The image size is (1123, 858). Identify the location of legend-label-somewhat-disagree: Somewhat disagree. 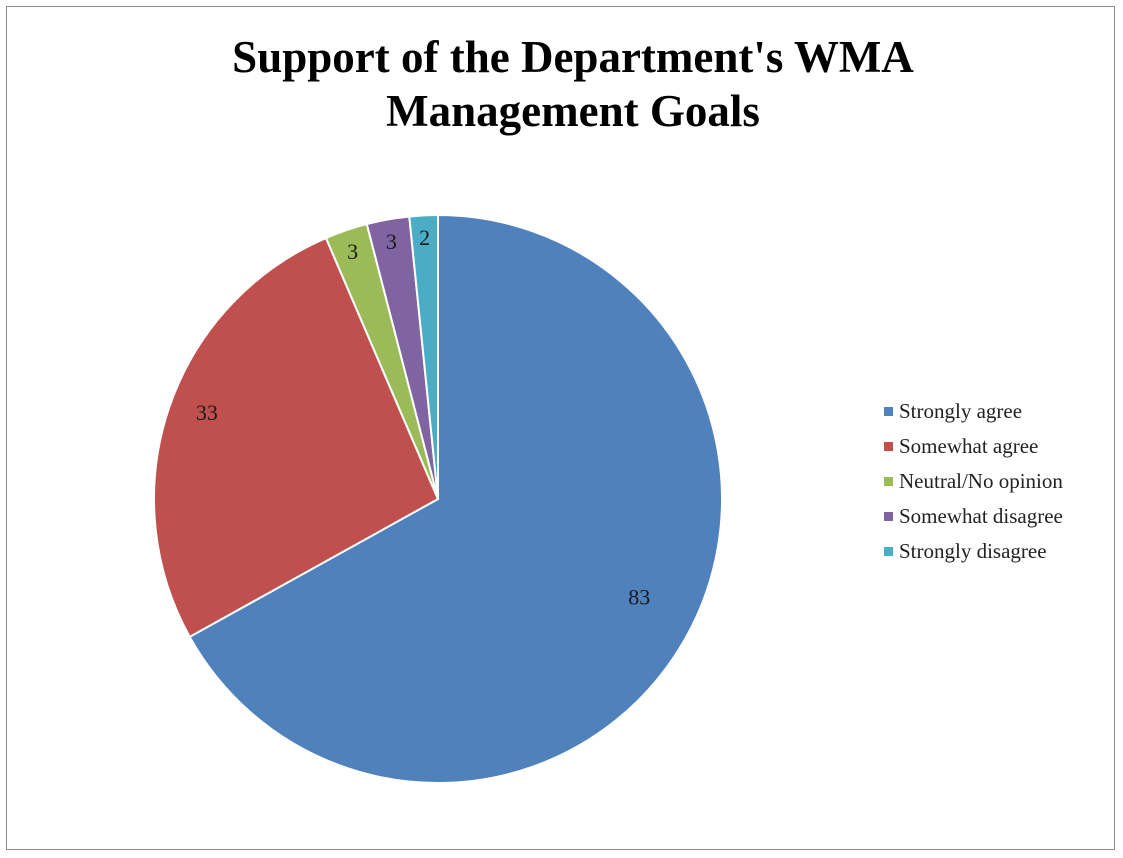
(981, 516).